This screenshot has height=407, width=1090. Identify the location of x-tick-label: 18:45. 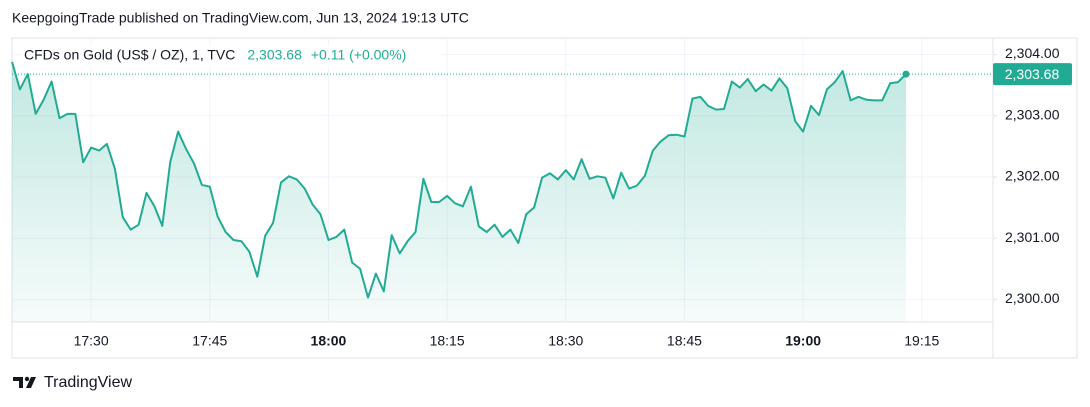
(684, 341).